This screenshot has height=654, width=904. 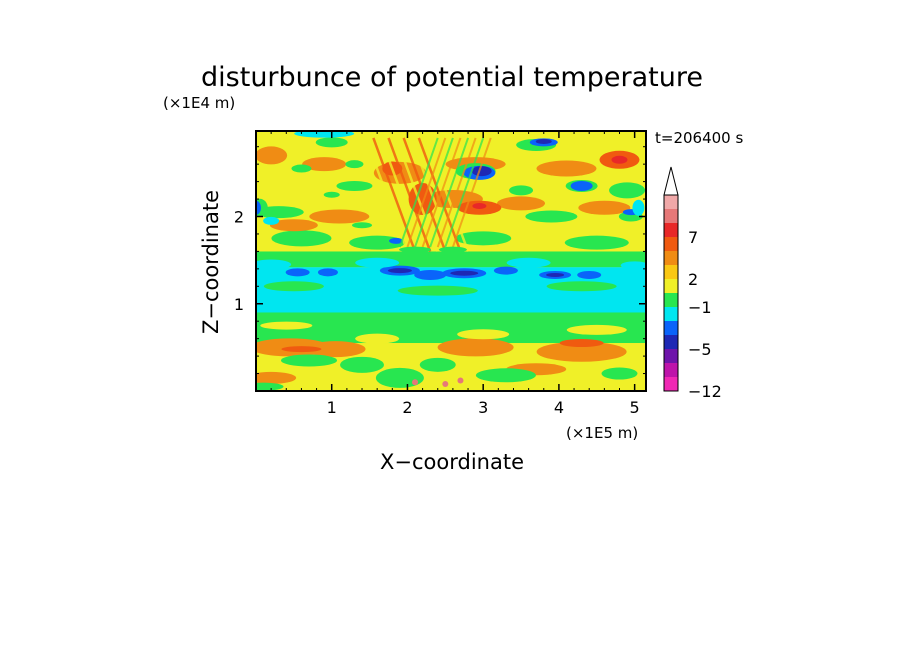 I want to click on x-tick-label: 2, so click(x=407, y=407).